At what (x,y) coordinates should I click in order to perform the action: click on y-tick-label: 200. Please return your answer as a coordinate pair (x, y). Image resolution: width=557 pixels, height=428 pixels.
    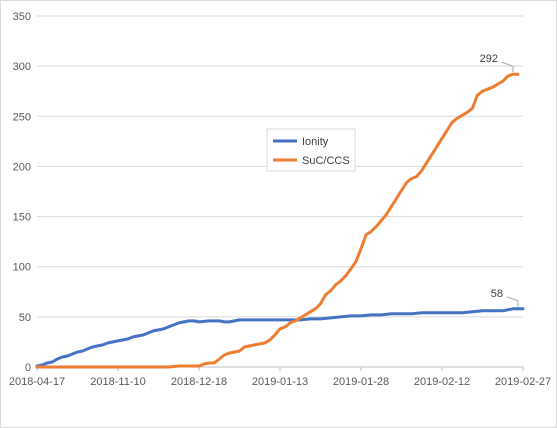
    Looking at the image, I should click on (22, 167).